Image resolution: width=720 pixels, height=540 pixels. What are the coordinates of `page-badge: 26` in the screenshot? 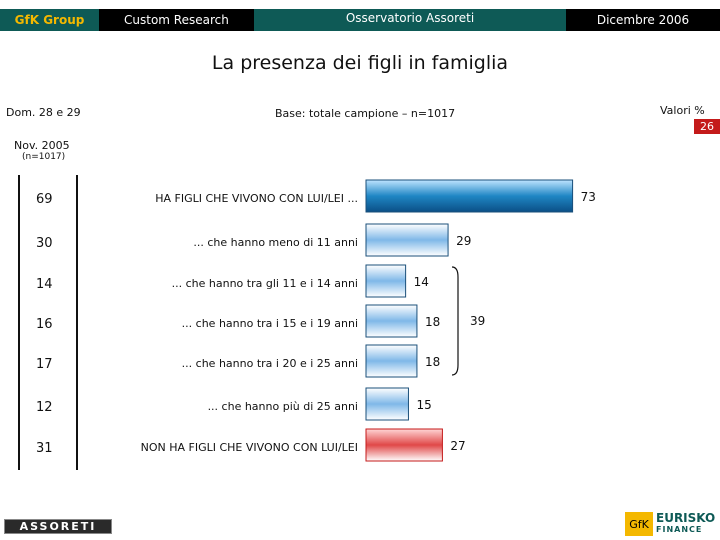 It's located at (707, 126).